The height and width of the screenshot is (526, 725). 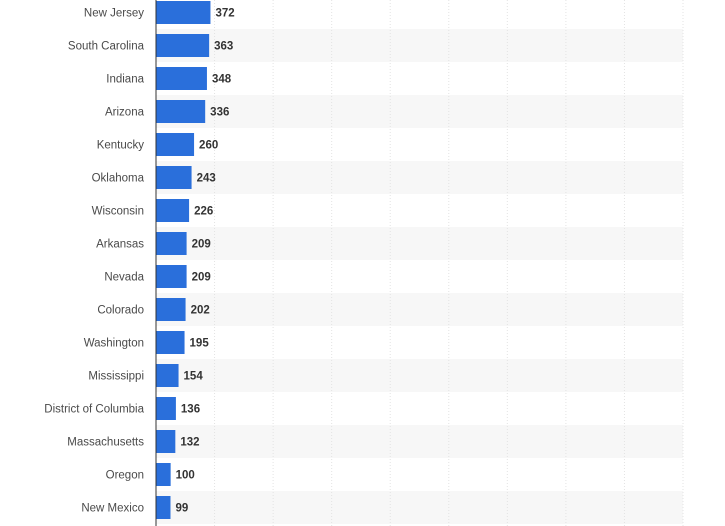 What do you see at coordinates (185, 476) in the screenshot?
I see `value-label: 100` at bounding box center [185, 476].